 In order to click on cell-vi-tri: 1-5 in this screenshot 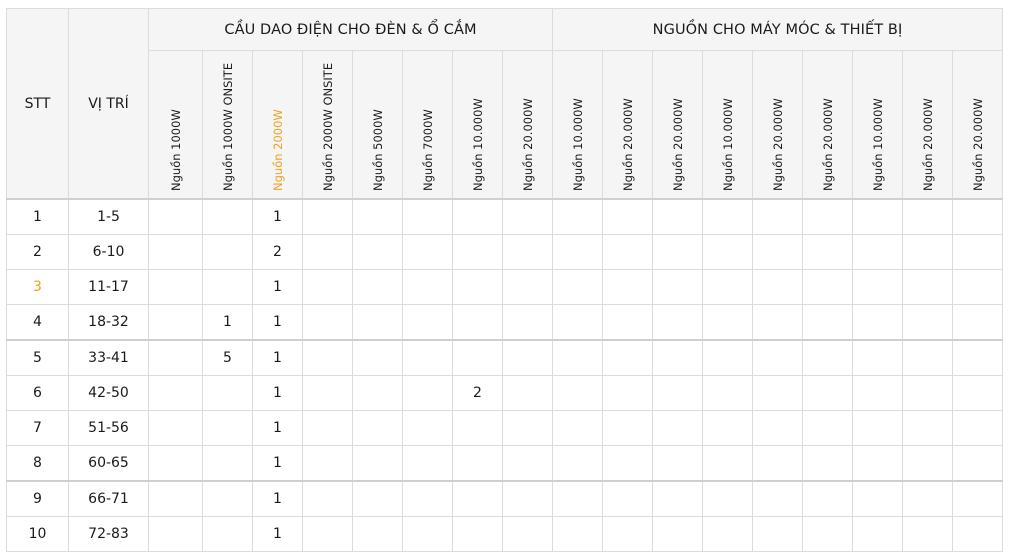, I will do `click(108, 216)`.